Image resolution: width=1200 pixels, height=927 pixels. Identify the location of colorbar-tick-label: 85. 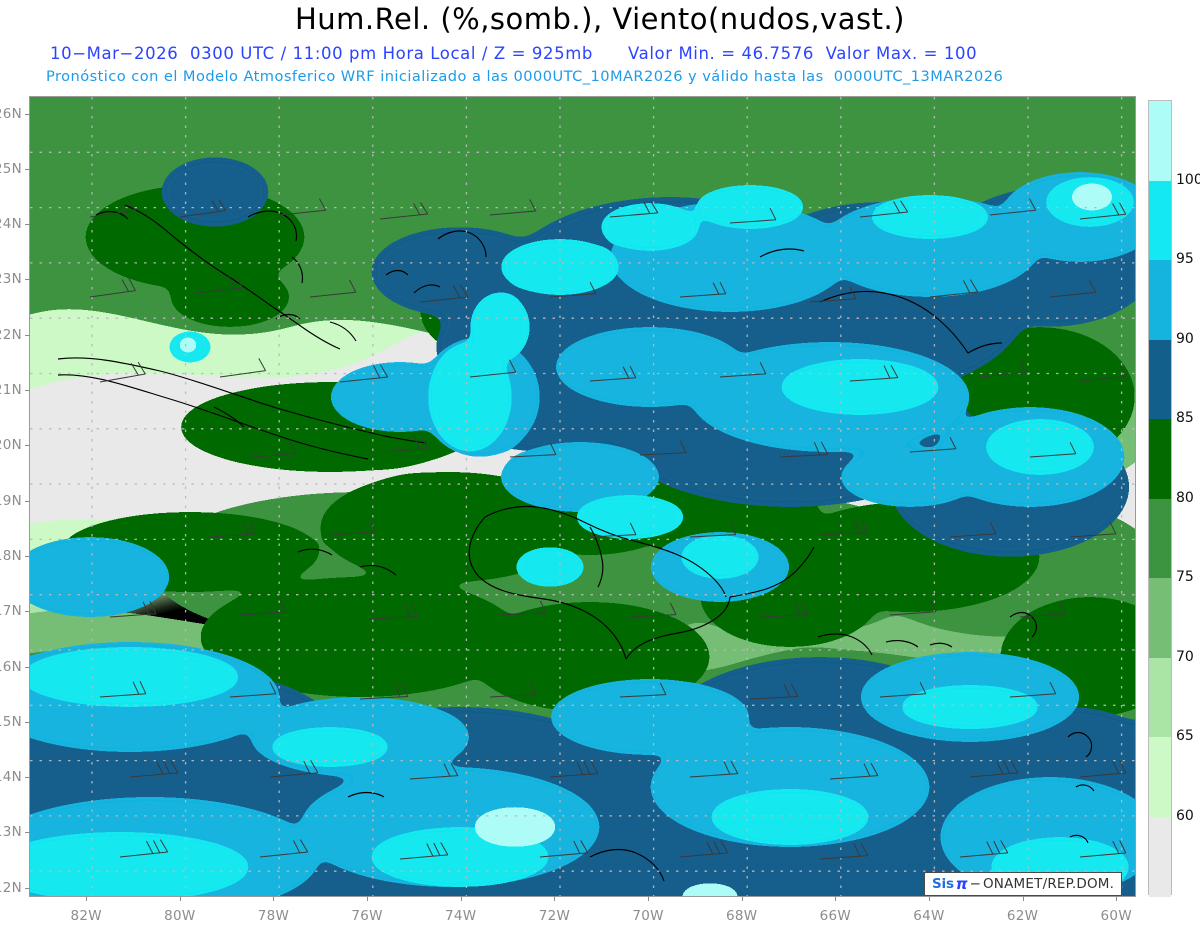
(1185, 418).